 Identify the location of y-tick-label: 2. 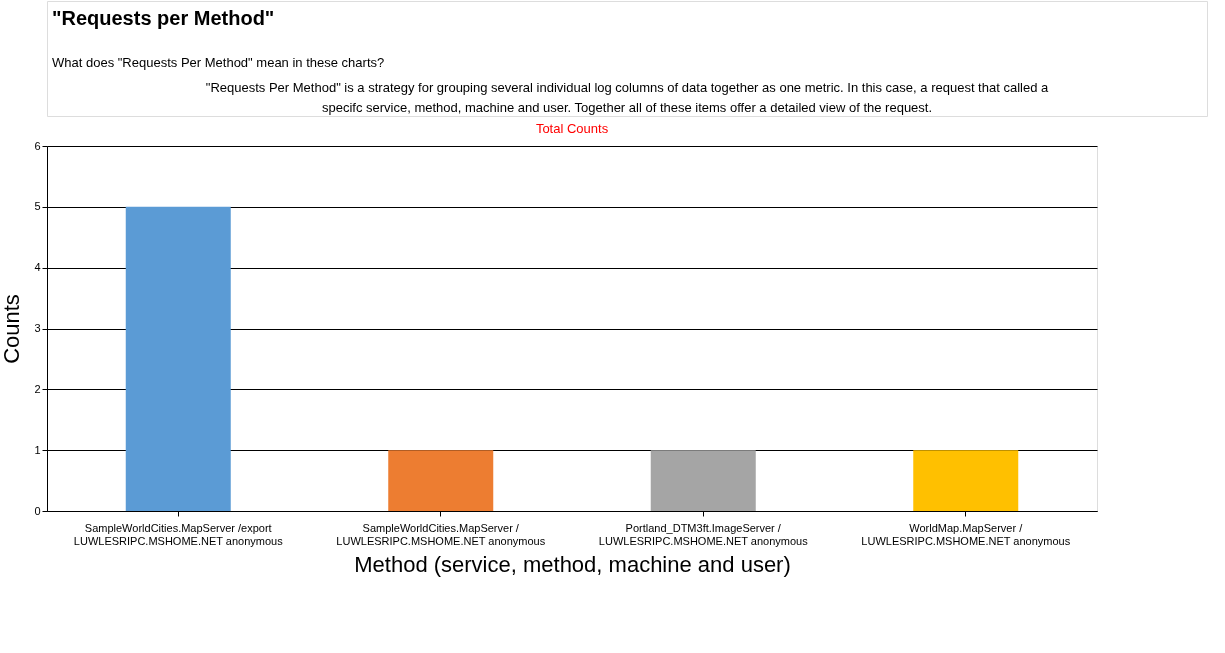
(37, 388).